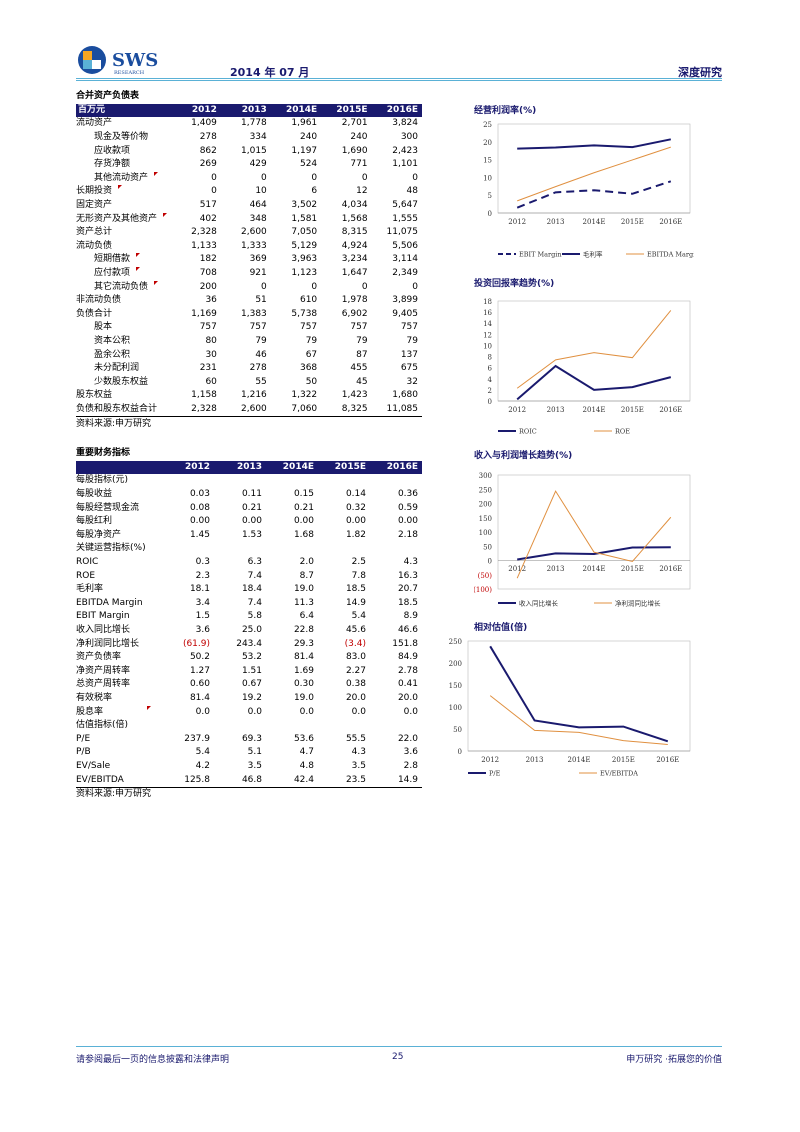  What do you see at coordinates (196, 410) in the screenshot?
I see `cell-value: 2,328` at bounding box center [196, 410].